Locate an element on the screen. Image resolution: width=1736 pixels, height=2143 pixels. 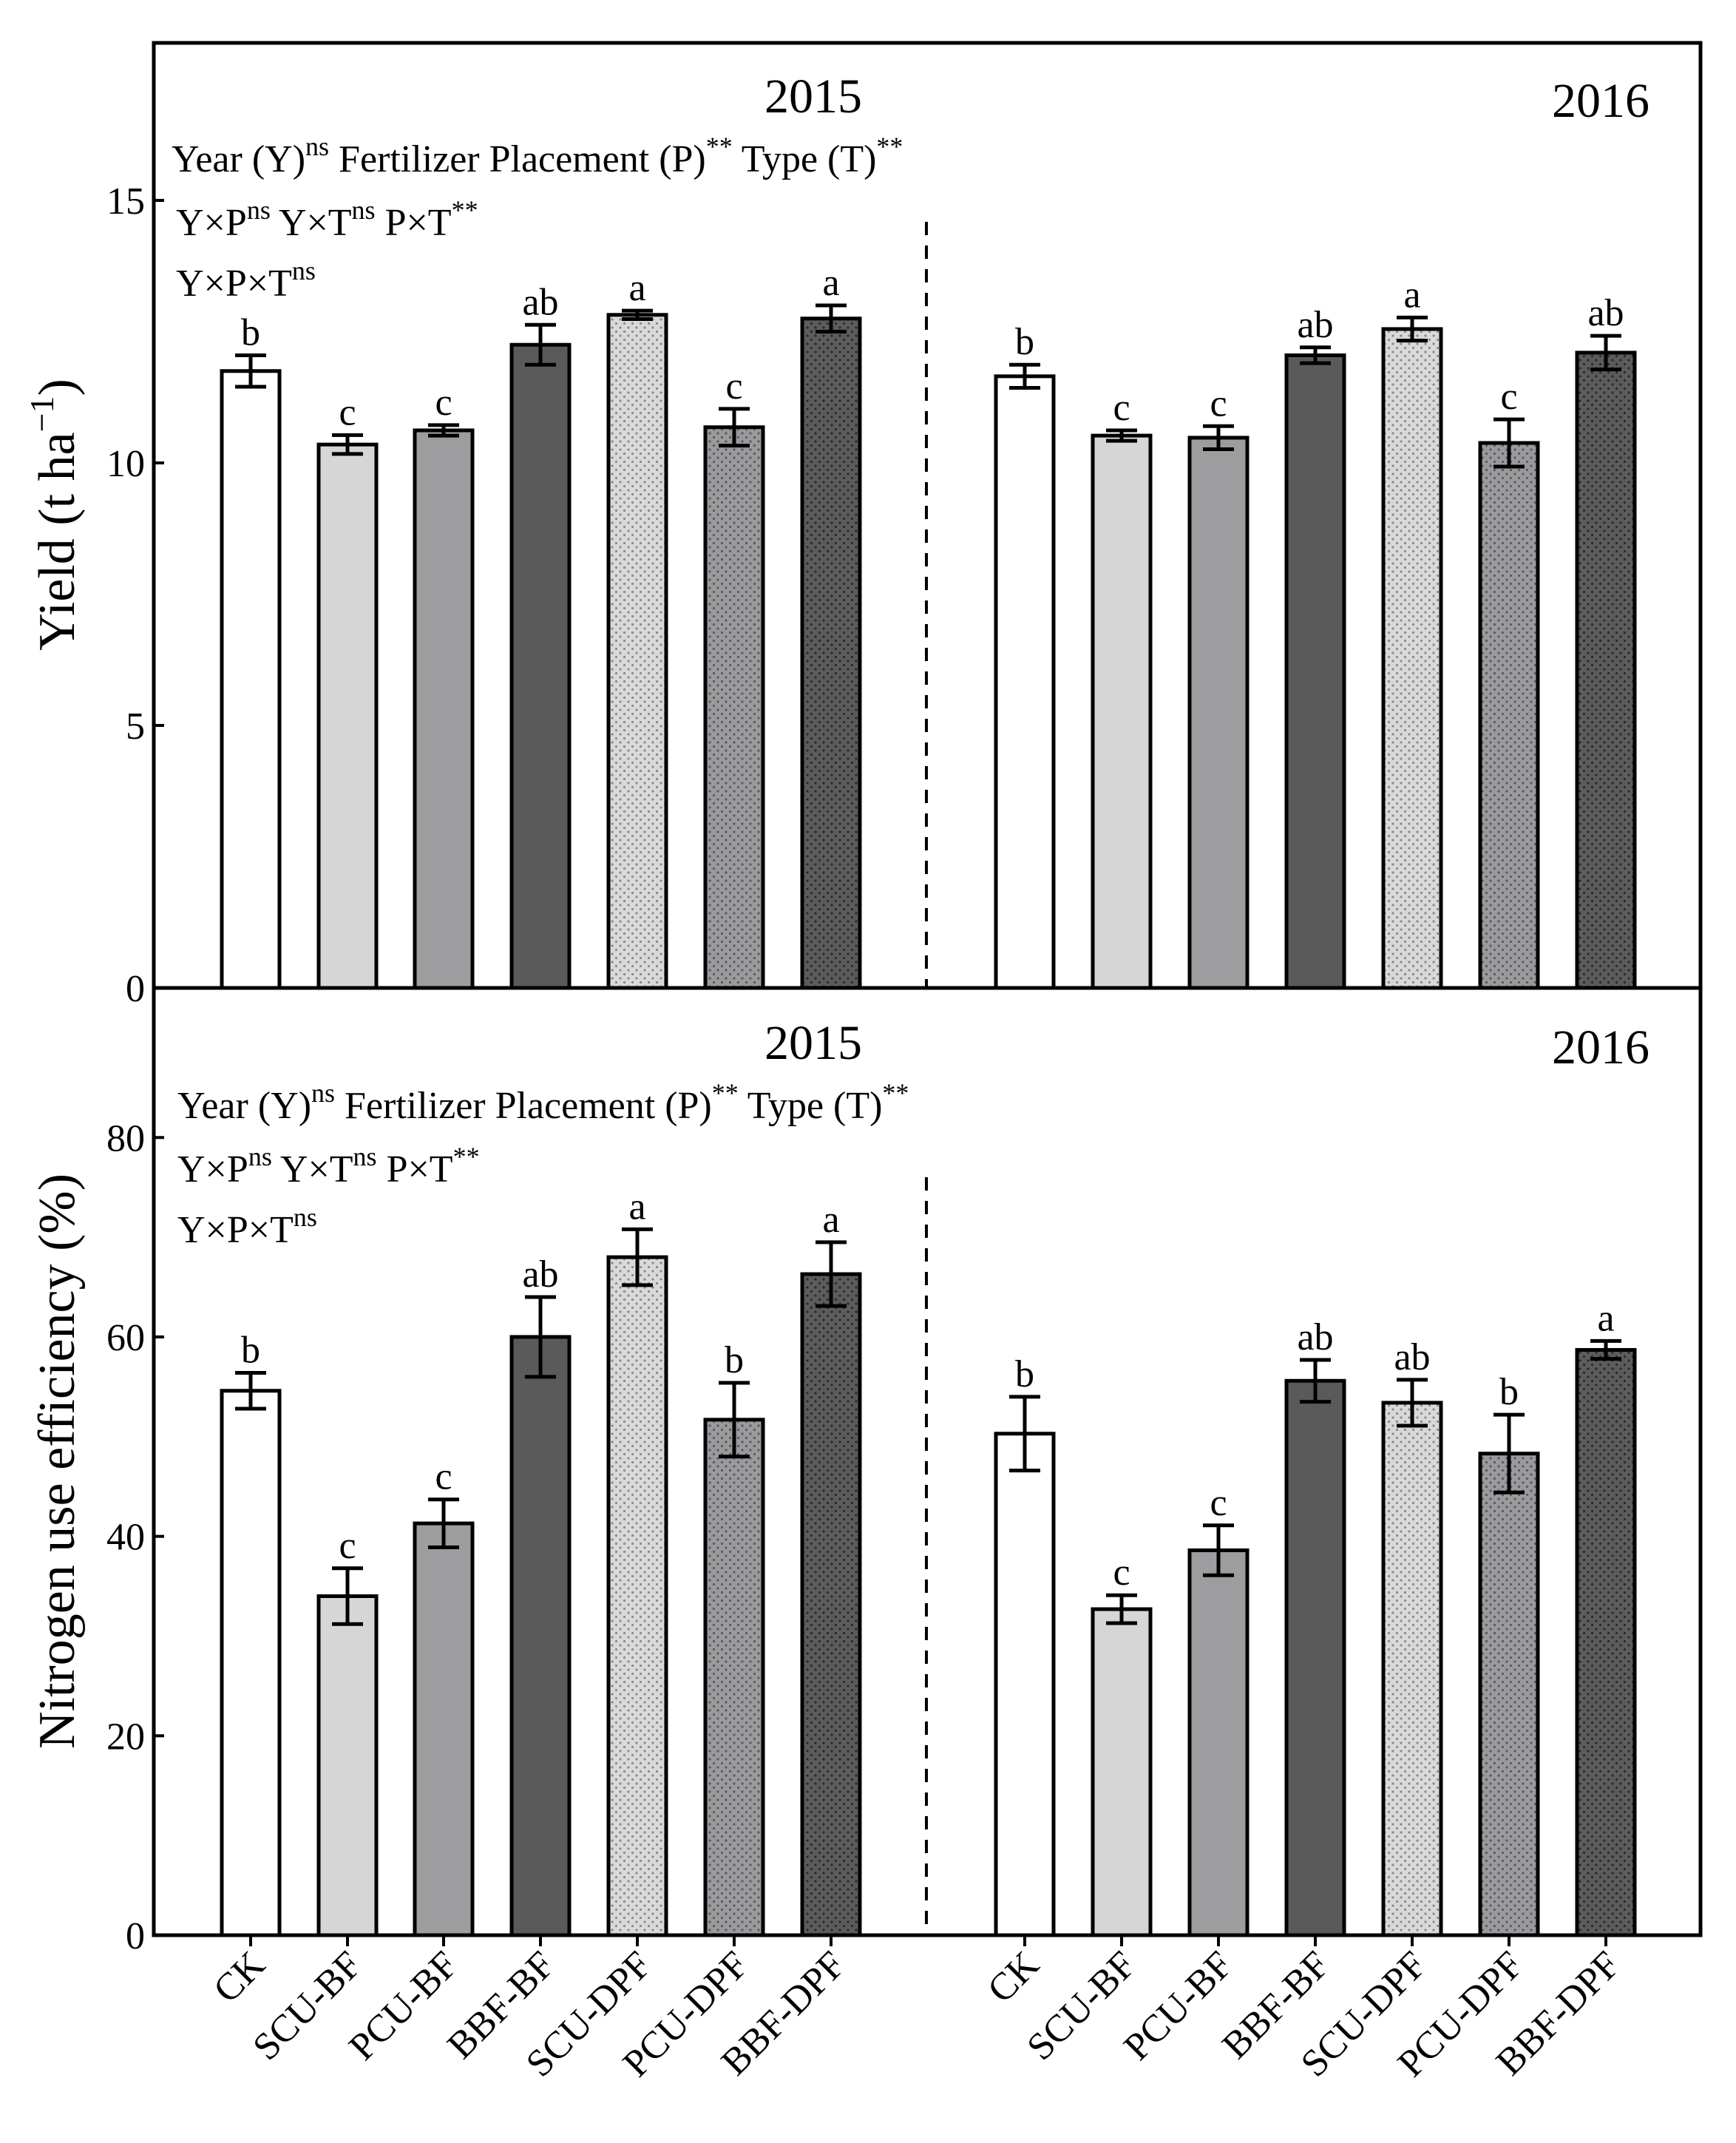
stat-yxt-sig: ns is located at coordinates (364, 210).